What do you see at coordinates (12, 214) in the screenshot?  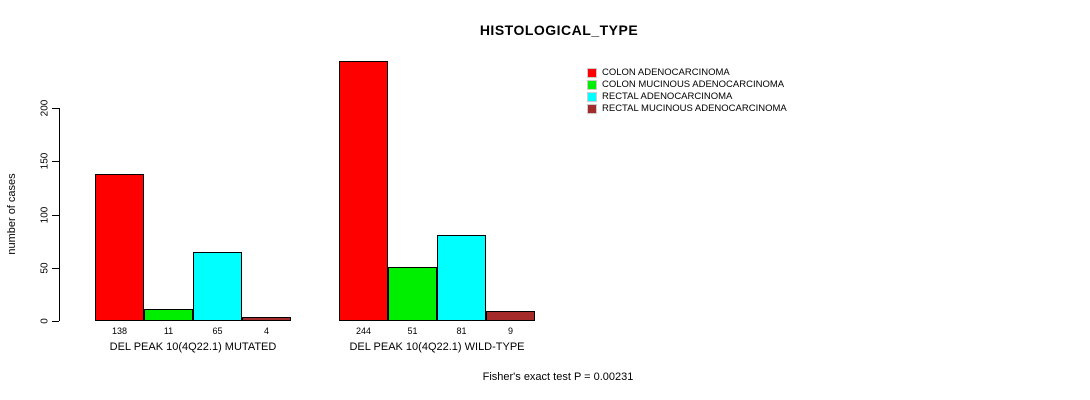 I see `y-axis-label: number of cases` at bounding box center [12, 214].